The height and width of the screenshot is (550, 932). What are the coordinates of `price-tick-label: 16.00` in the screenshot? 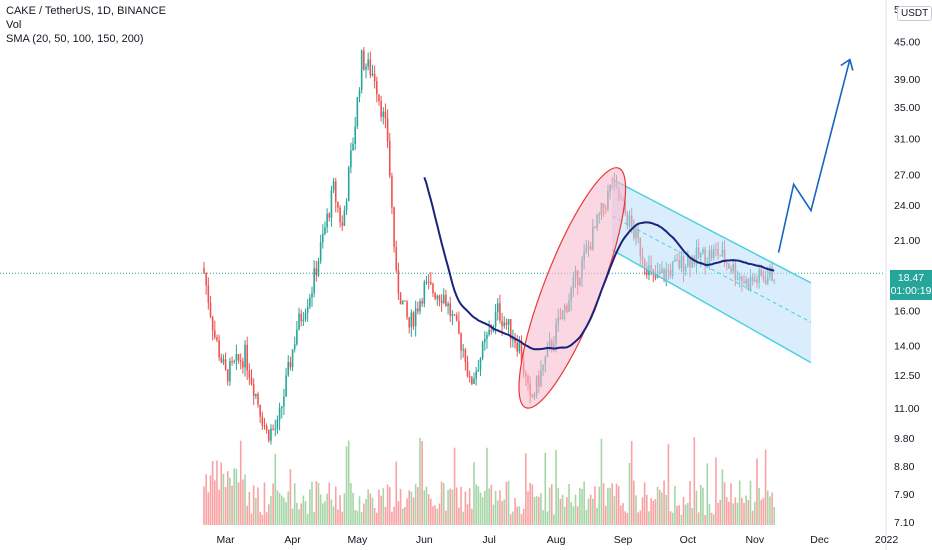 It's located at (907, 312).